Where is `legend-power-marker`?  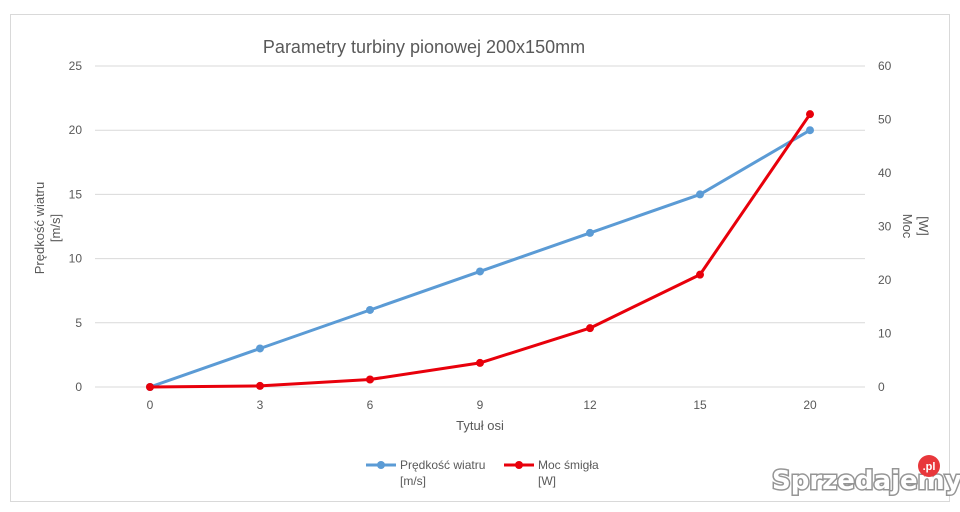
legend-power-marker is located at coordinates (519, 465).